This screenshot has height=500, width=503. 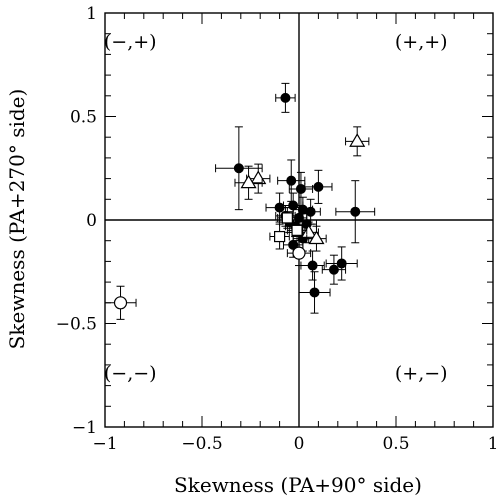 What do you see at coordinates (130, 373) in the screenshot?
I see `quadrant-label: (−,−)` at bounding box center [130, 373].